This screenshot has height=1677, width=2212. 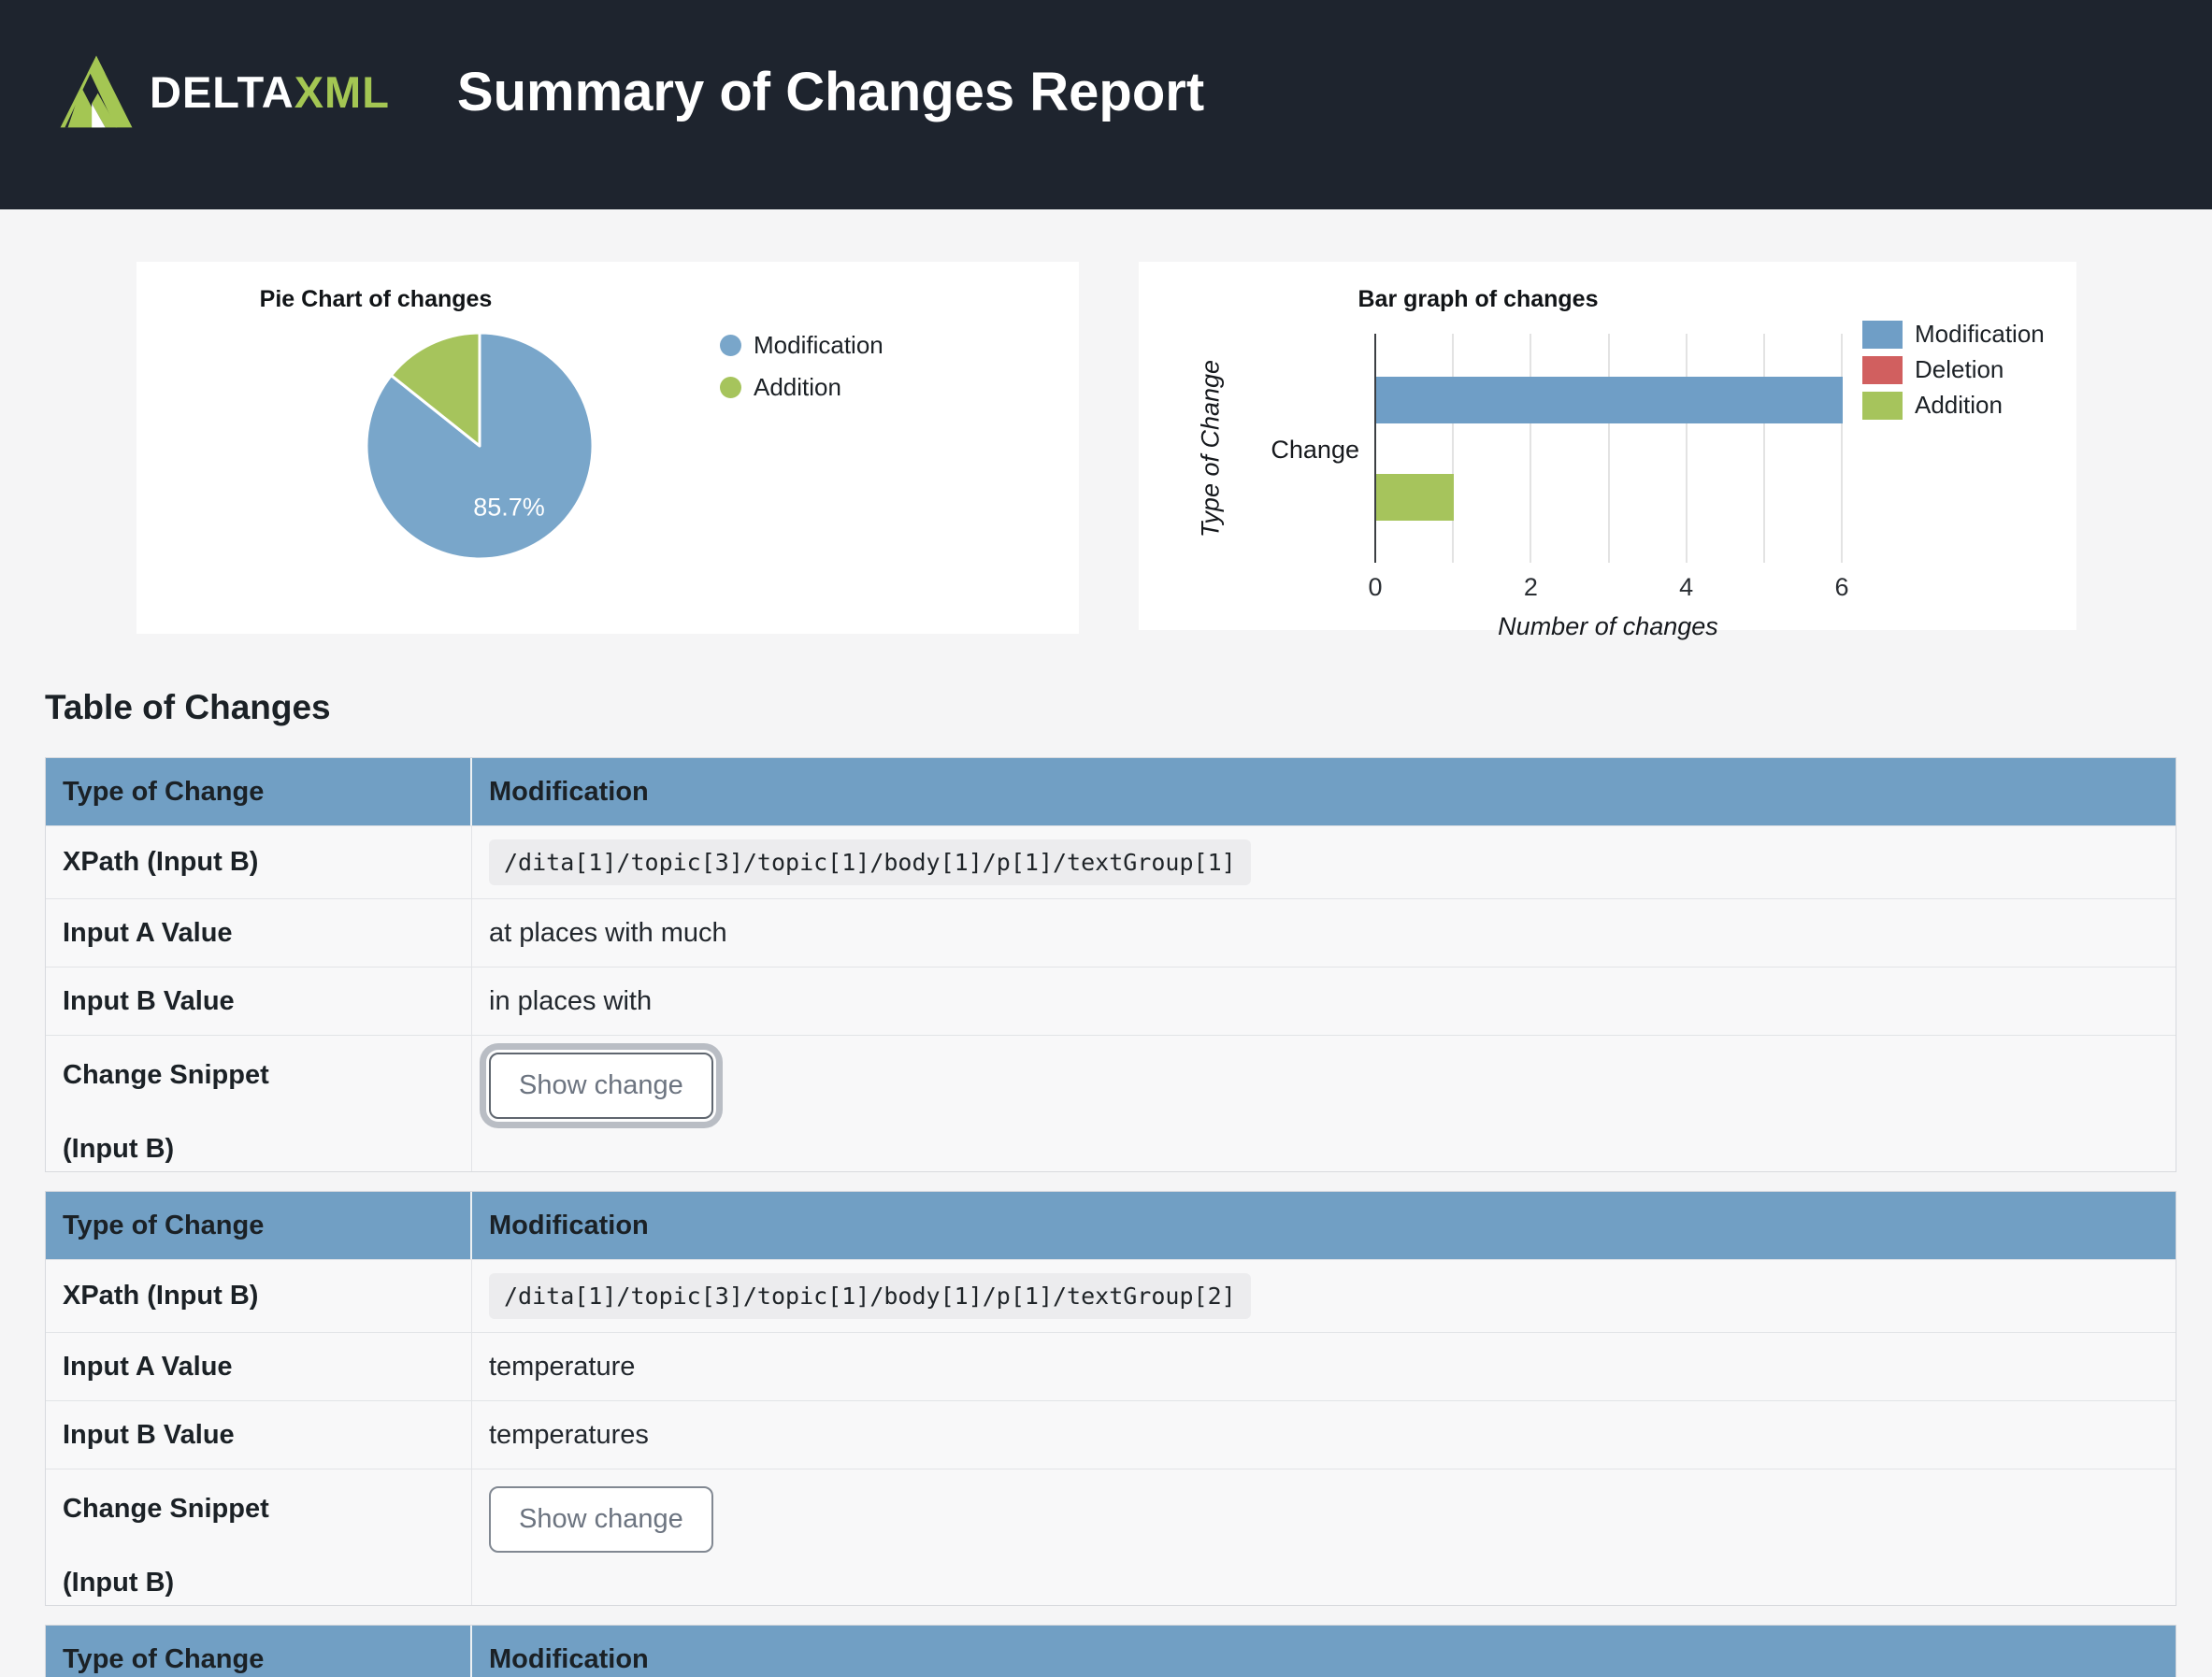 What do you see at coordinates (342, 91) in the screenshot?
I see `brand-xml: XML` at bounding box center [342, 91].